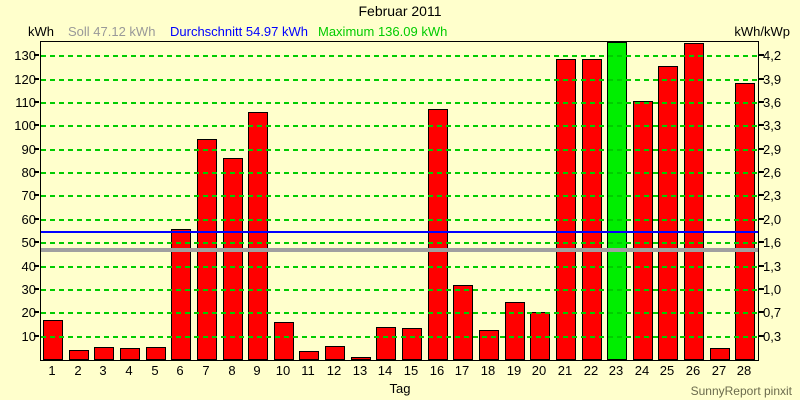  I want to click on gridline-10kwh, so click(399, 337).